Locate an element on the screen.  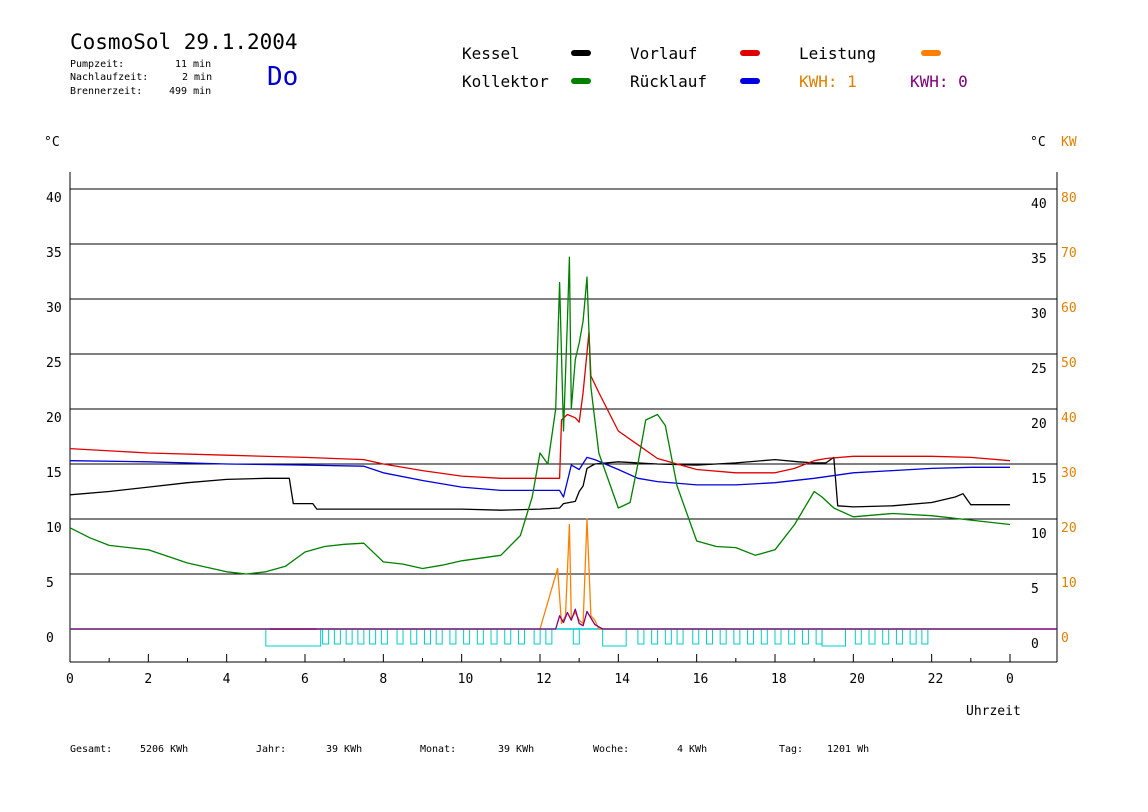
y-tick-label-right: 5 is located at coordinates (1035, 589).